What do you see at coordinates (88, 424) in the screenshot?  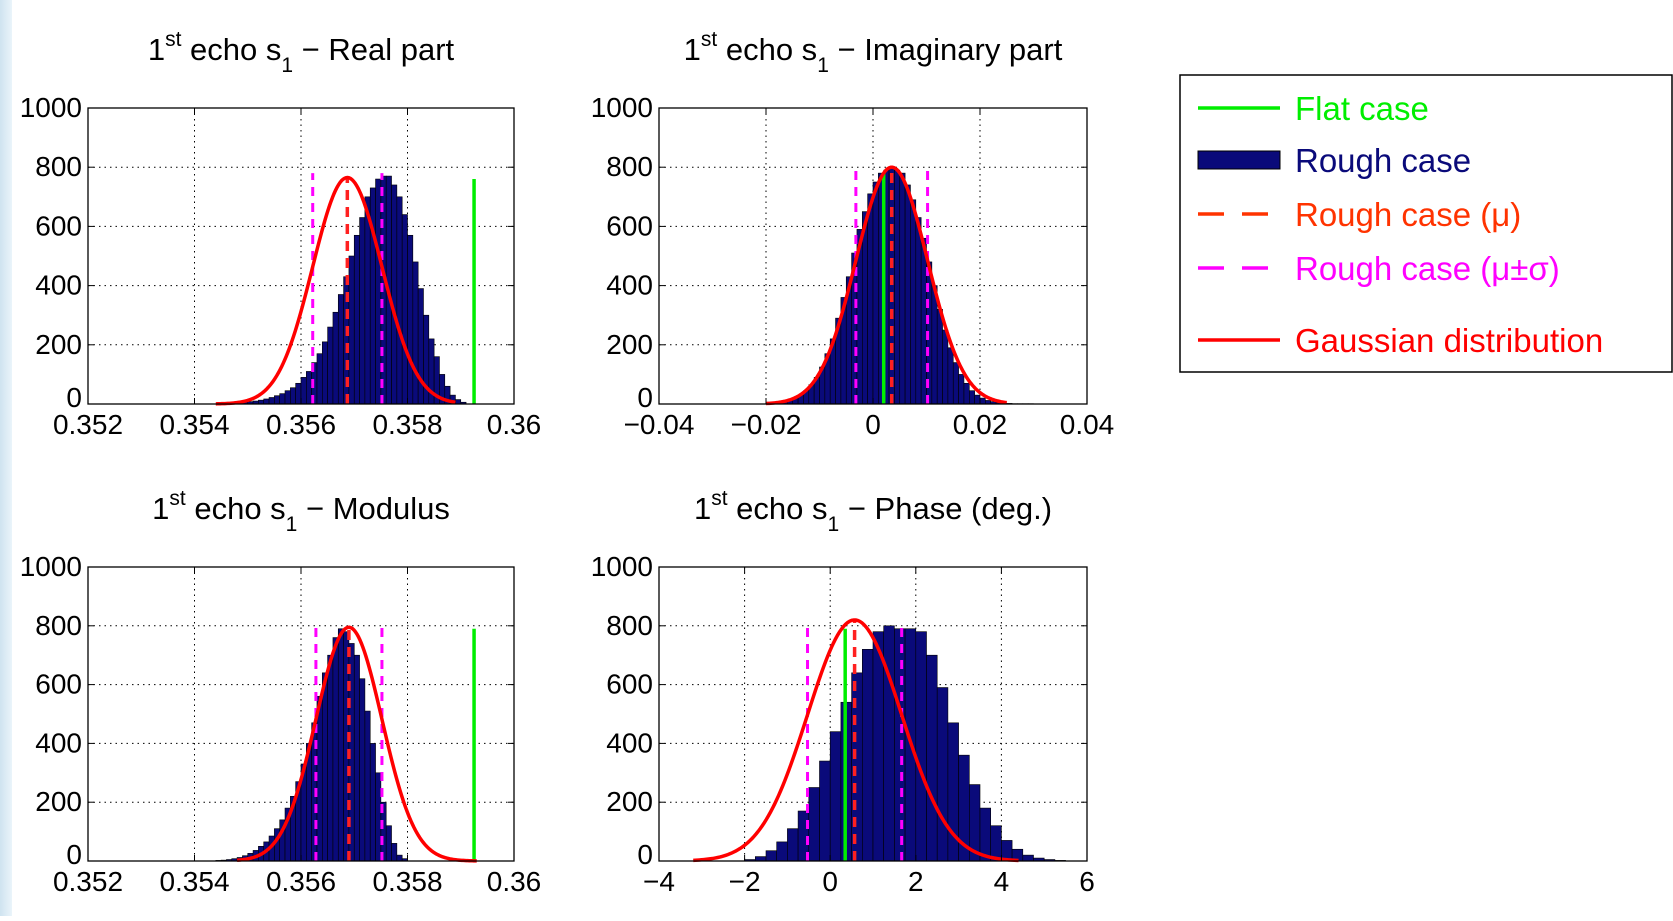 I see `x-tick-label: 0.352` at bounding box center [88, 424].